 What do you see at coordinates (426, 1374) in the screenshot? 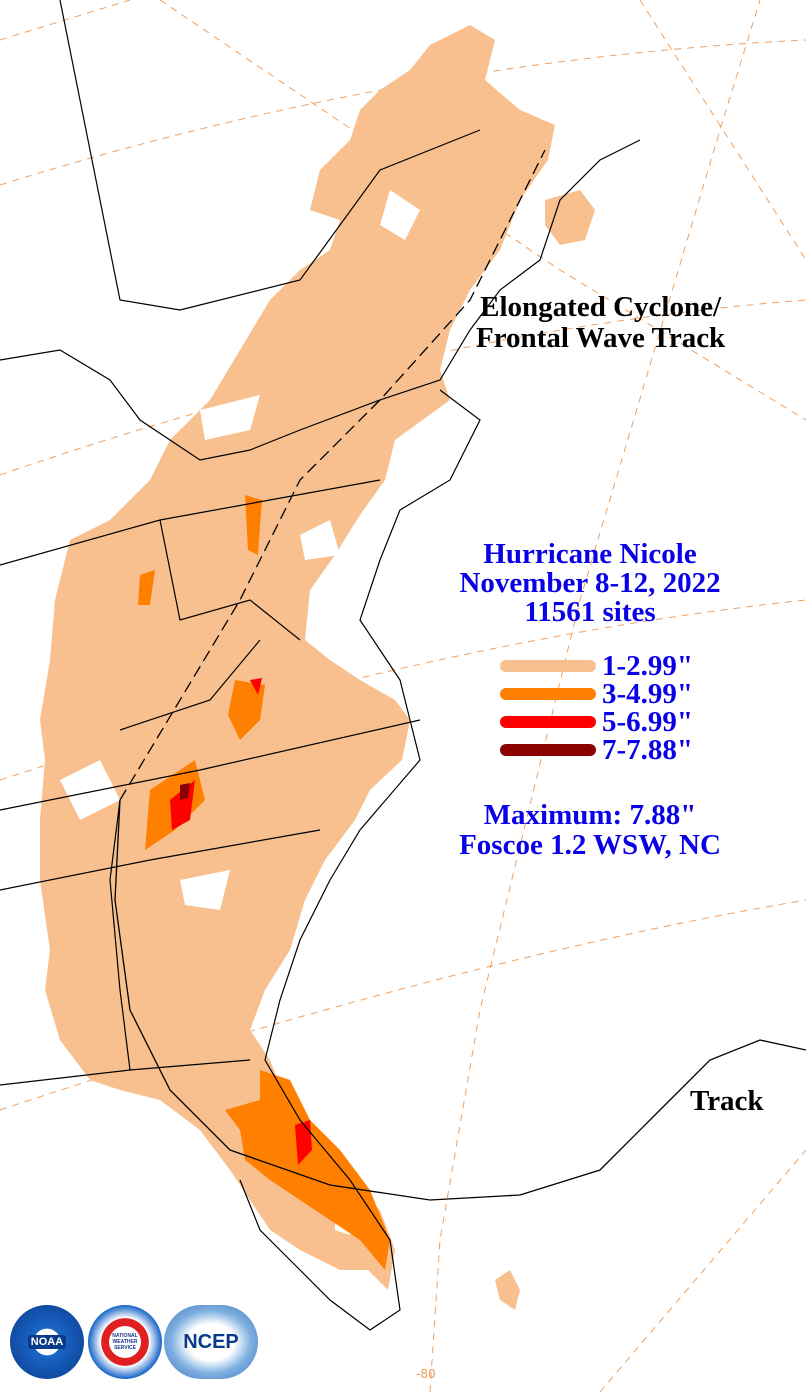
I see `longitude-label: -80` at bounding box center [426, 1374].